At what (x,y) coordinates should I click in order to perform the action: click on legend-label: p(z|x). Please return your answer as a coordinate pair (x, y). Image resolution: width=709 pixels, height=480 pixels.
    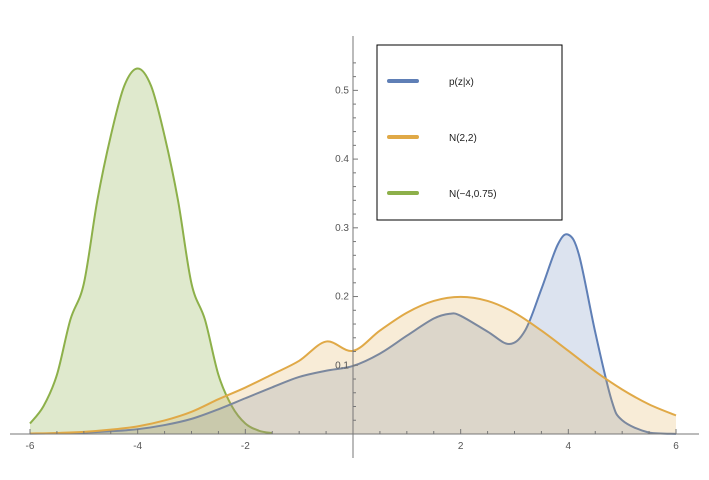
    Looking at the image, I should click on (461, 82).